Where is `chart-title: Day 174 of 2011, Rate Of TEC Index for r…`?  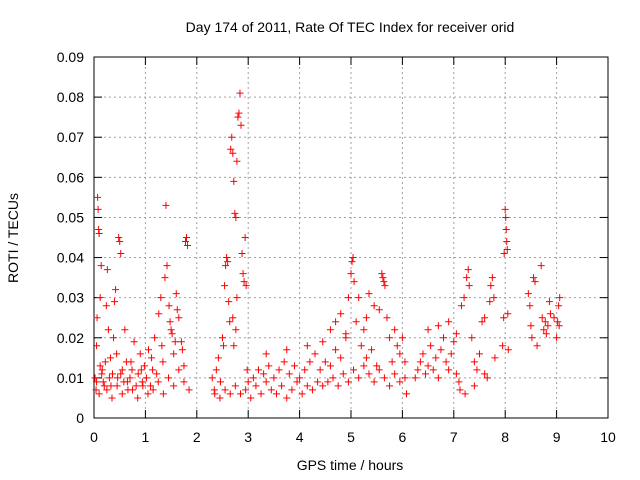 chart-title: Day 174 of 2011, Rate Of TEC Index for r… is located at coordinates (350, 27).